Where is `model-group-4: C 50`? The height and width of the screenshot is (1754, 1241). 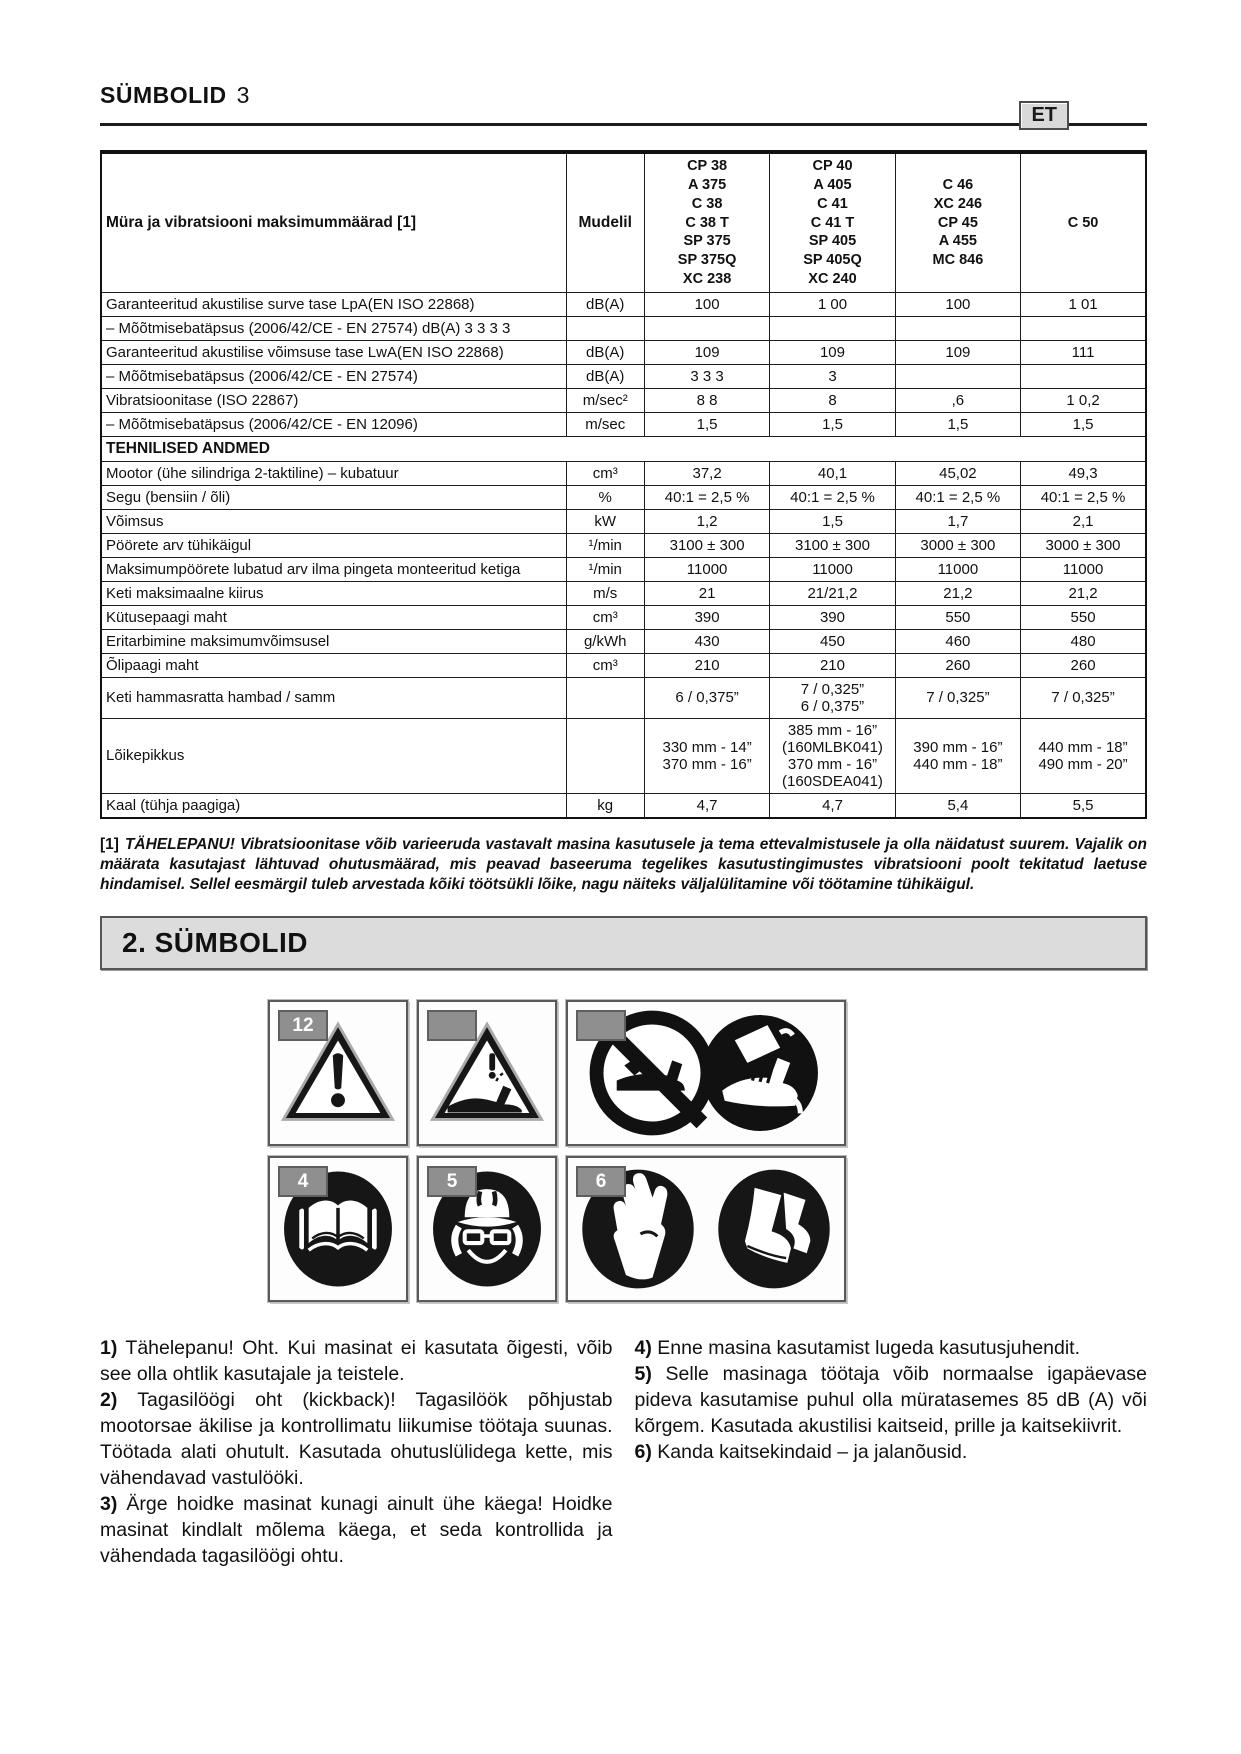 model-group-4: C 50 is located at coordinates (1083, 222).